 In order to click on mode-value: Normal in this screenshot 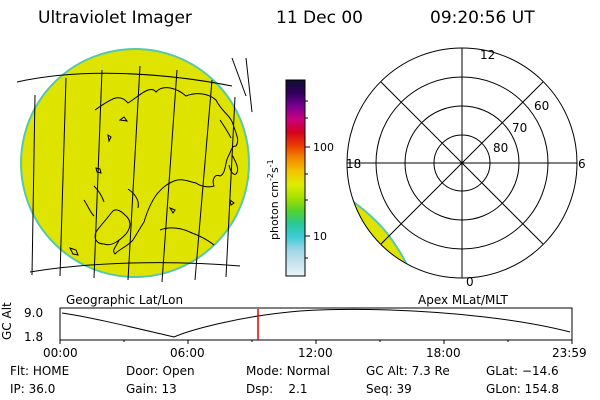, I will do `click(308, 371)`.